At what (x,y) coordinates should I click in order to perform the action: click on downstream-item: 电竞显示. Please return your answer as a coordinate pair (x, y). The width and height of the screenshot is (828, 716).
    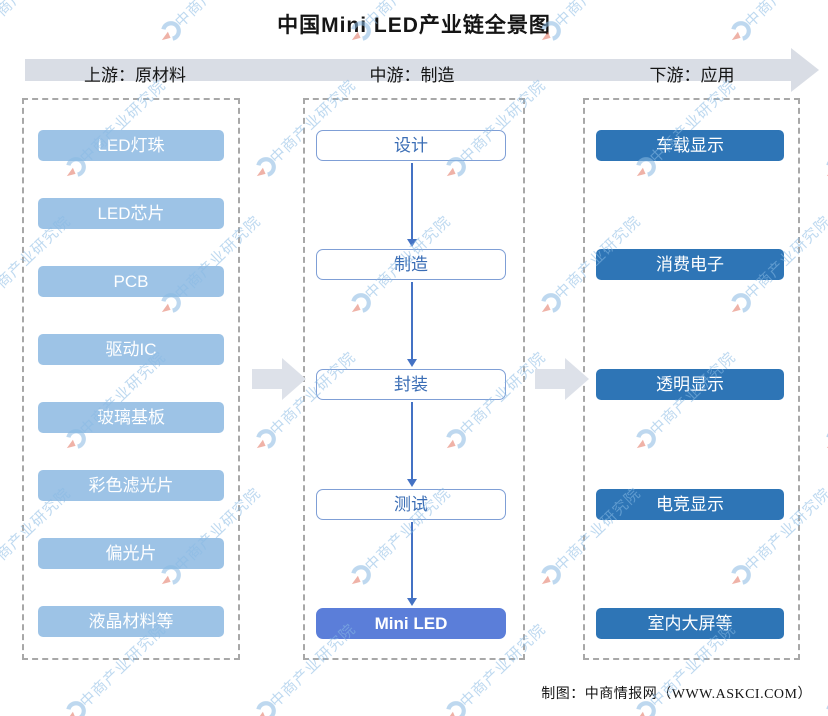
    Looking at the image, I should click on (690, 504).